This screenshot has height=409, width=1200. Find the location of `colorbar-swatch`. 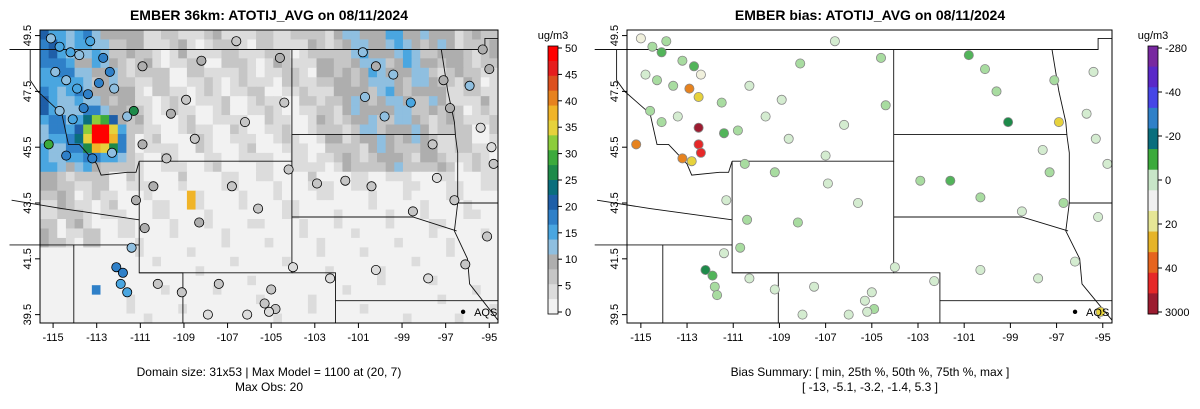

colorbar-swatch is located at coordinates (553, 307).